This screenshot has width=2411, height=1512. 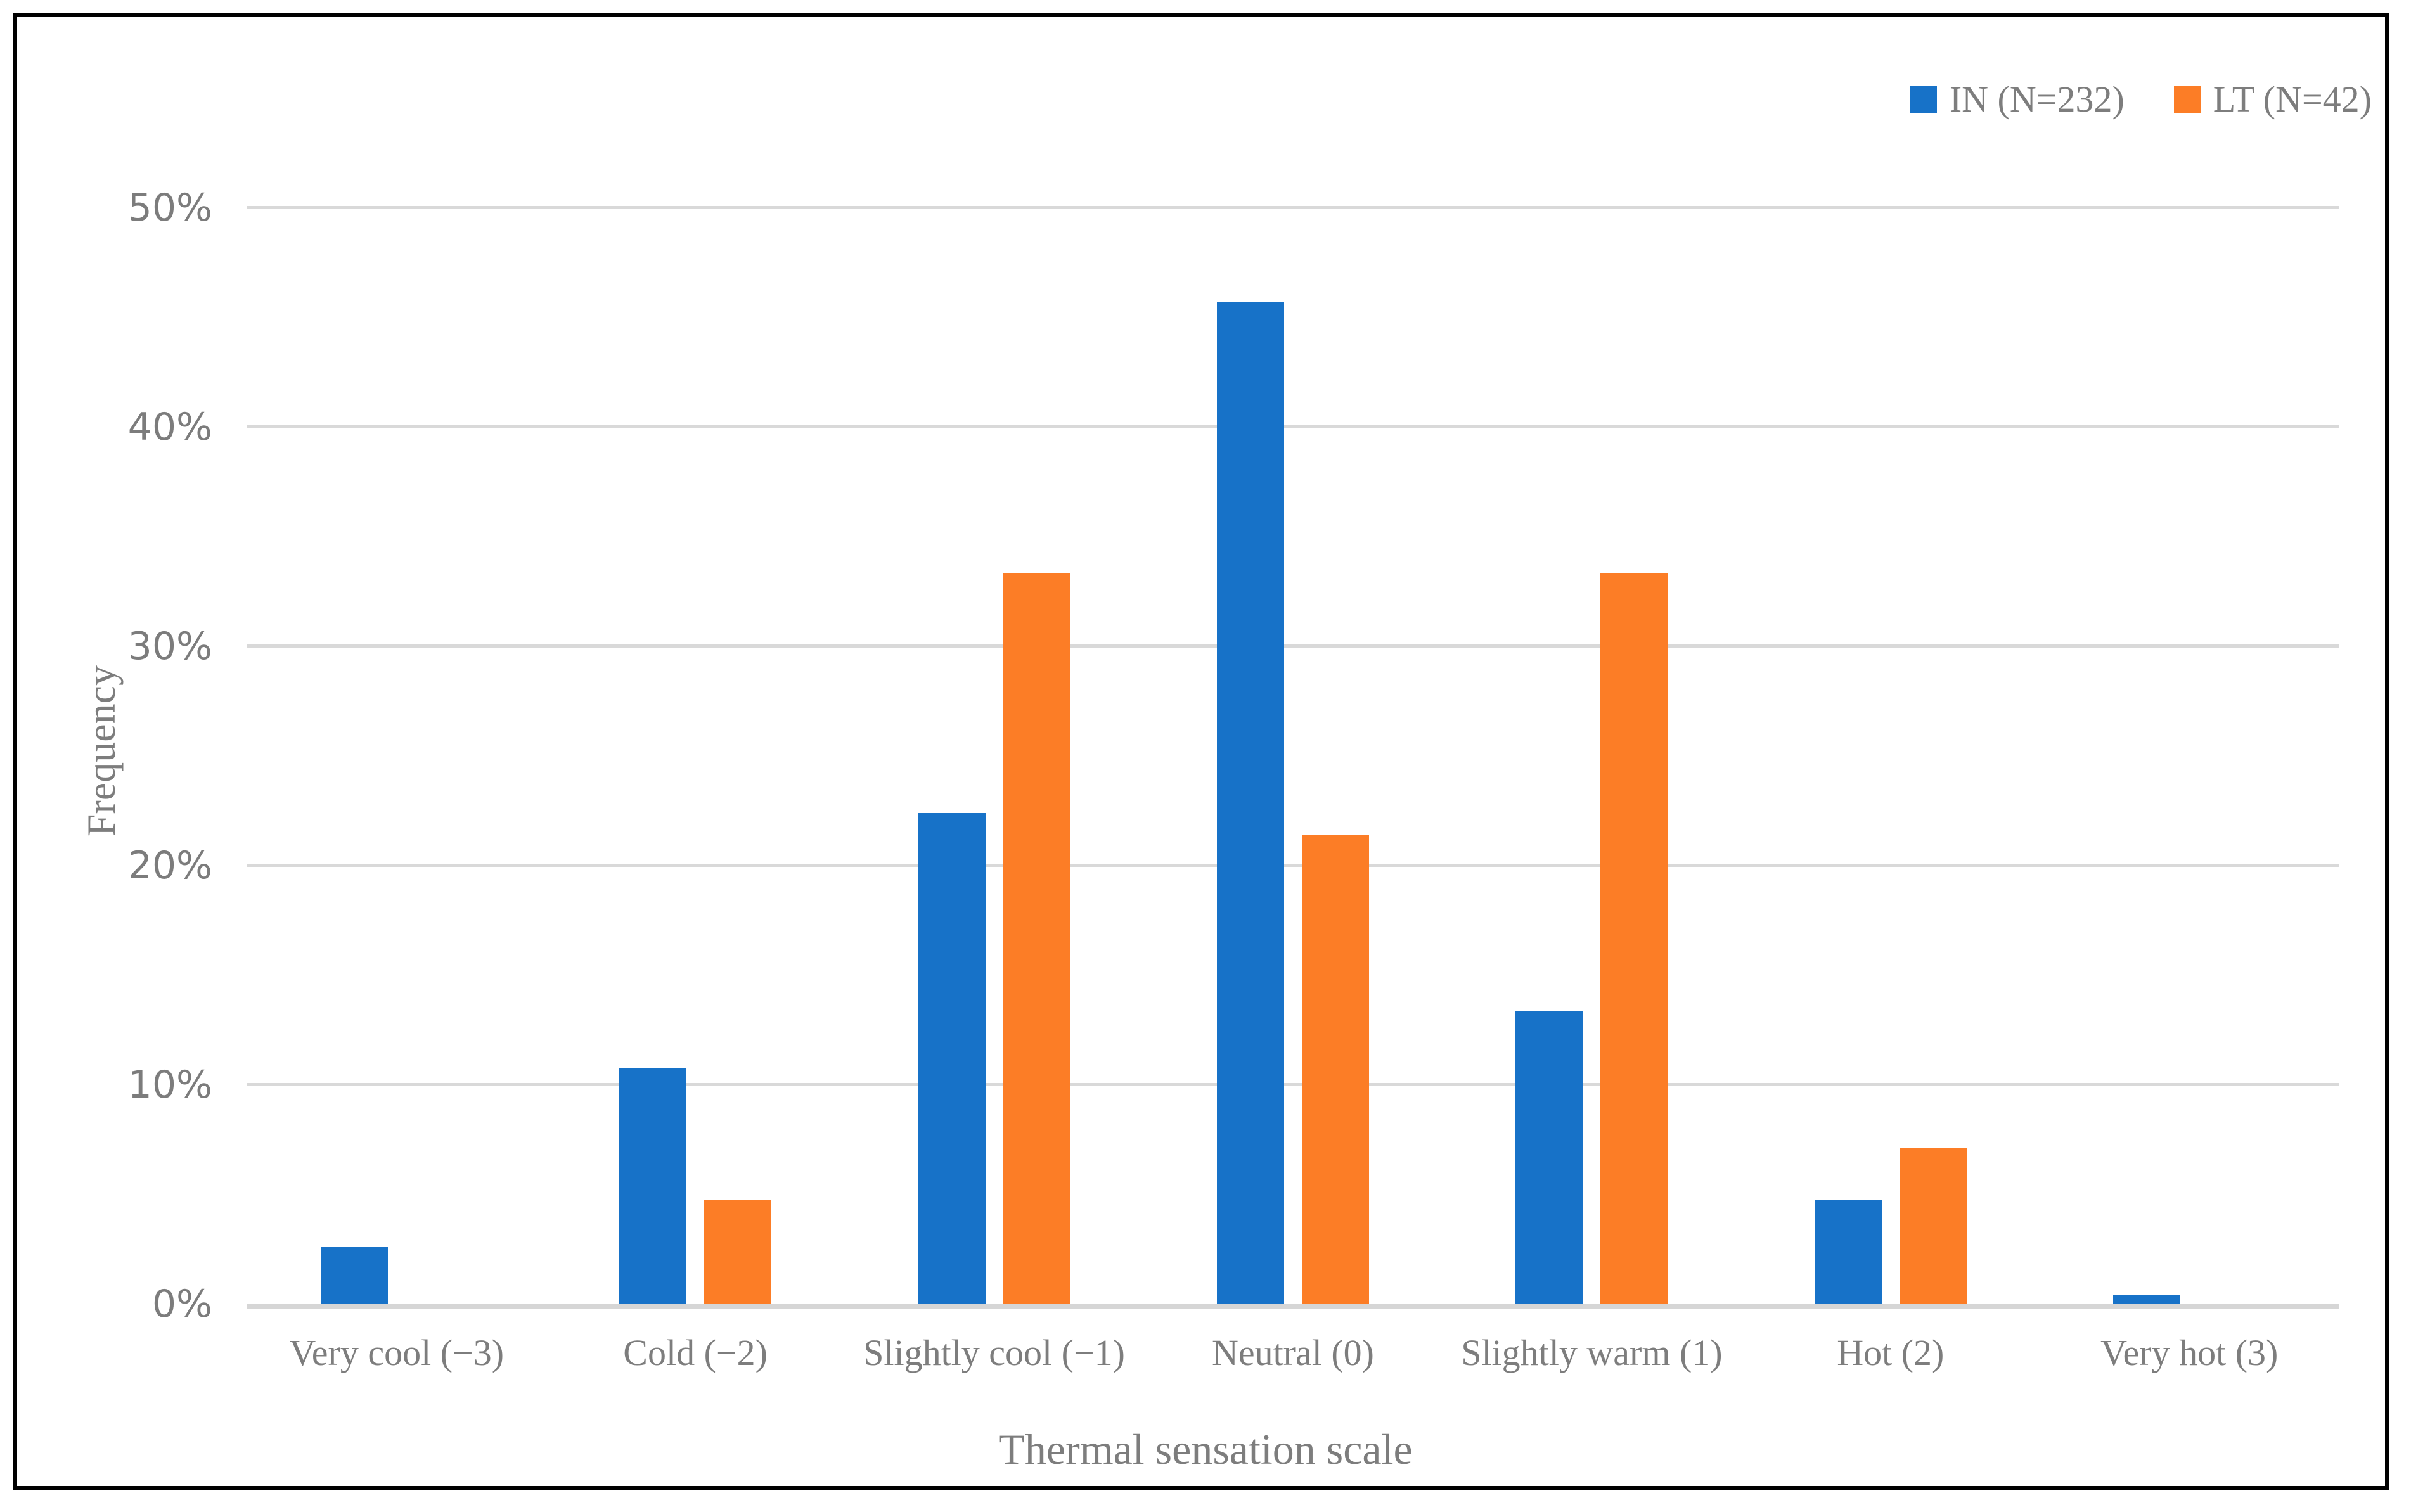 I want to click on legend: IN (N=232) LT (N=42), so click(x=2141, y=99).